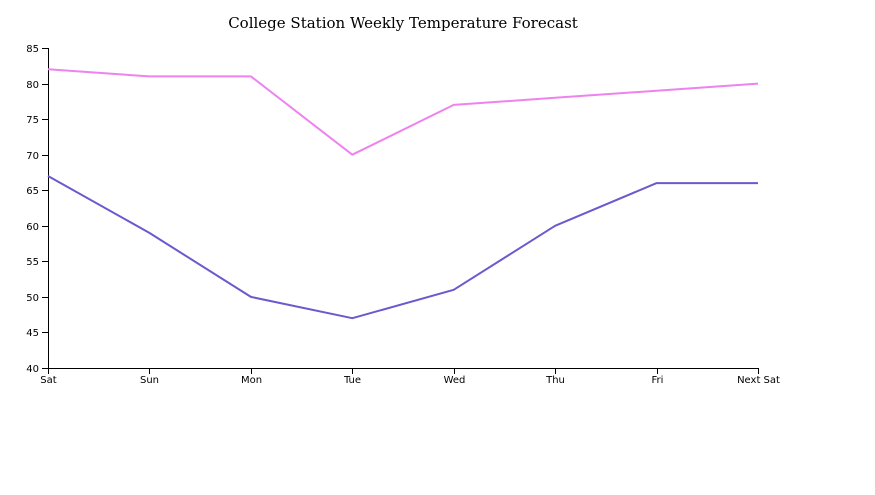  What do you see at coordinates (32, 120) in the screenshot?
I see `y-tick-label: 75` at bounding box center [32, 120].